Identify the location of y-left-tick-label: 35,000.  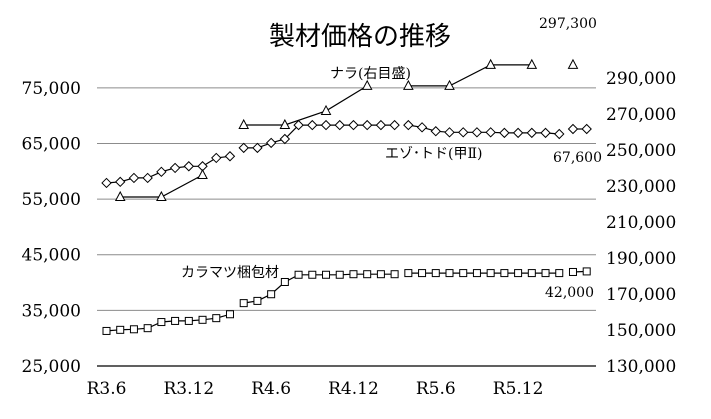
(51, 311).